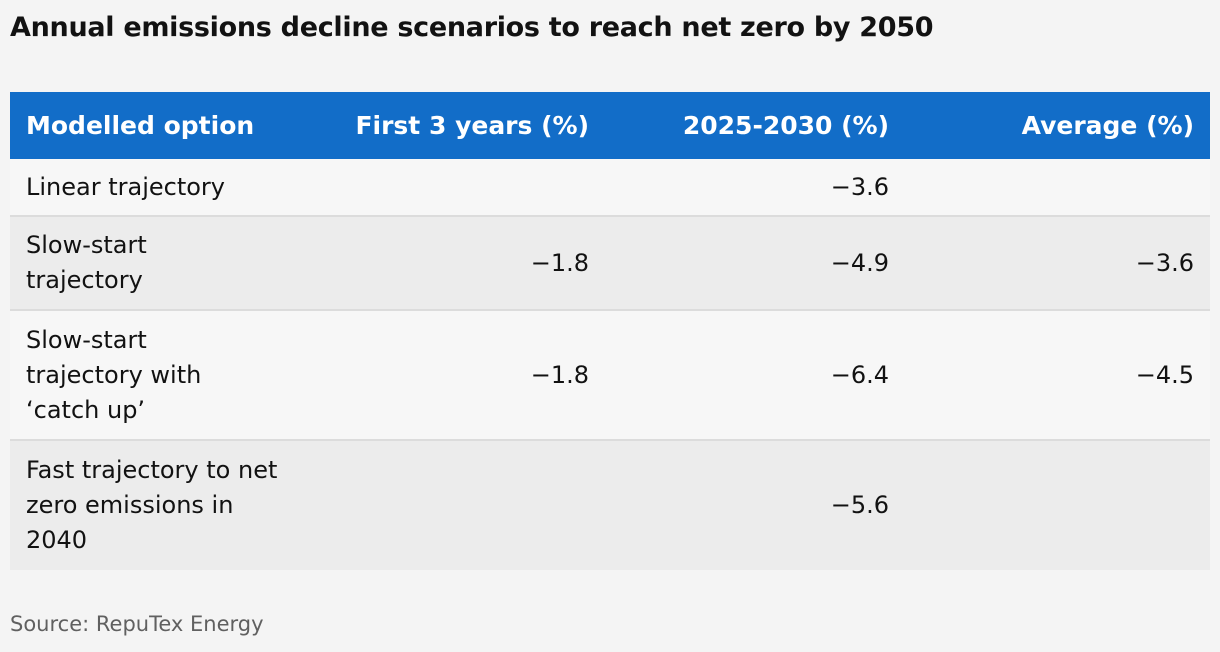 Image resolution: width=1220 pixels, height=652 pixels. Describe the element at coordinates (457, 125) in the screenshot. I see `column-header: First 3 years (%)` at that location.